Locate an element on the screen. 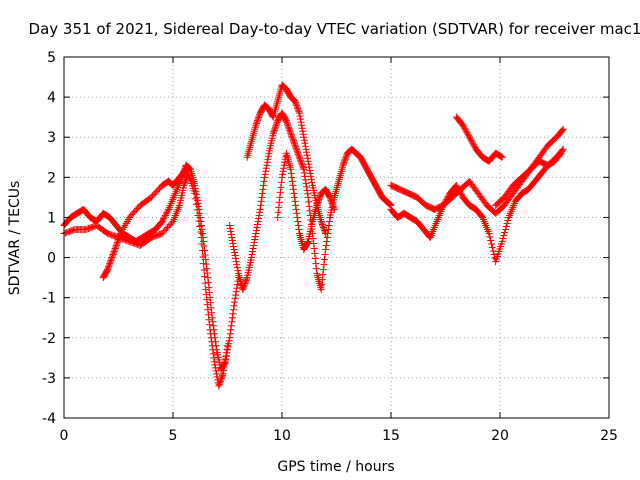 The width and height of the screenshot is (640, 480). x-tick-label: 5 is located at coordinates (173, 436).